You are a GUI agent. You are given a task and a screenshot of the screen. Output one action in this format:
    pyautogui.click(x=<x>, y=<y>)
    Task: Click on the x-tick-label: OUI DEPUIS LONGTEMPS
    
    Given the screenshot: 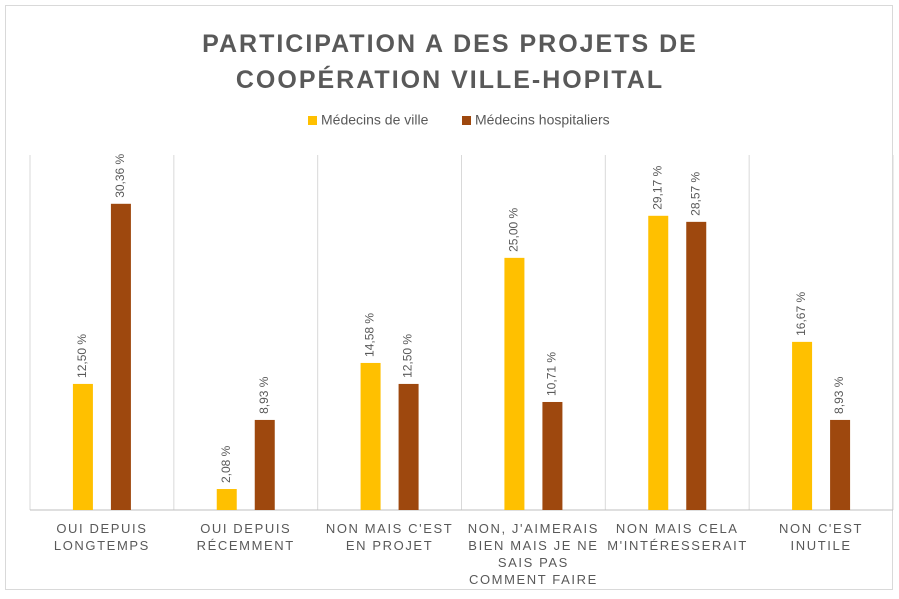 What is the action you would take?
    pyautogui.click(x=101, y=537)
    